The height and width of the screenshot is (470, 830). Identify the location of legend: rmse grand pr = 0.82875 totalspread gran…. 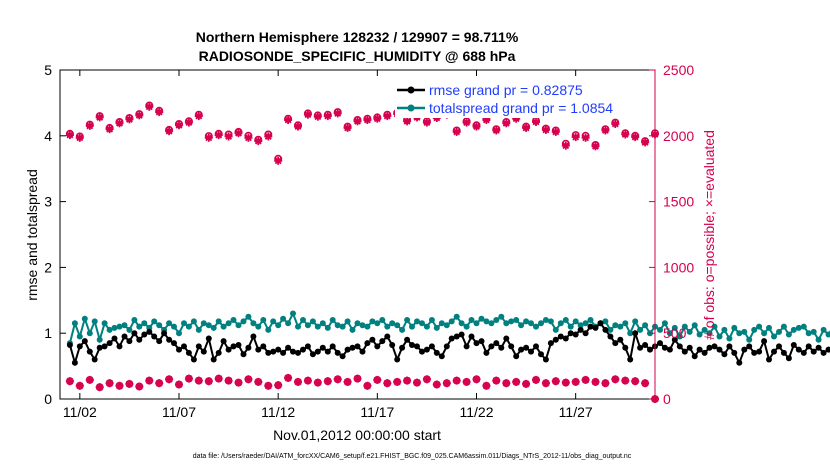
(524, 98).